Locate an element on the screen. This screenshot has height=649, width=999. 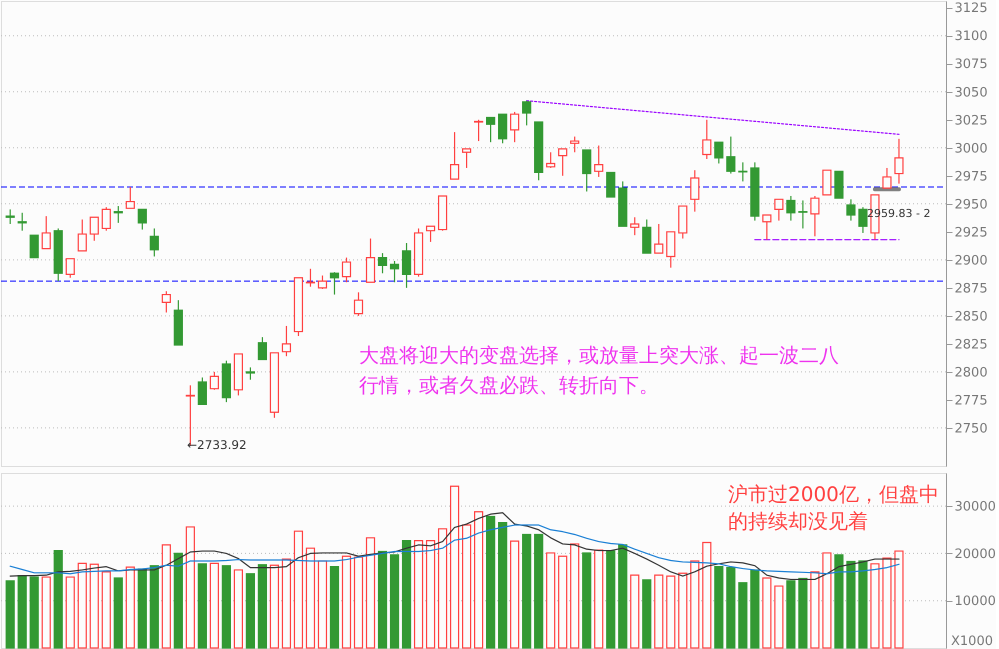
y-tick-label: 20000 is located at coordinates (975, 554).